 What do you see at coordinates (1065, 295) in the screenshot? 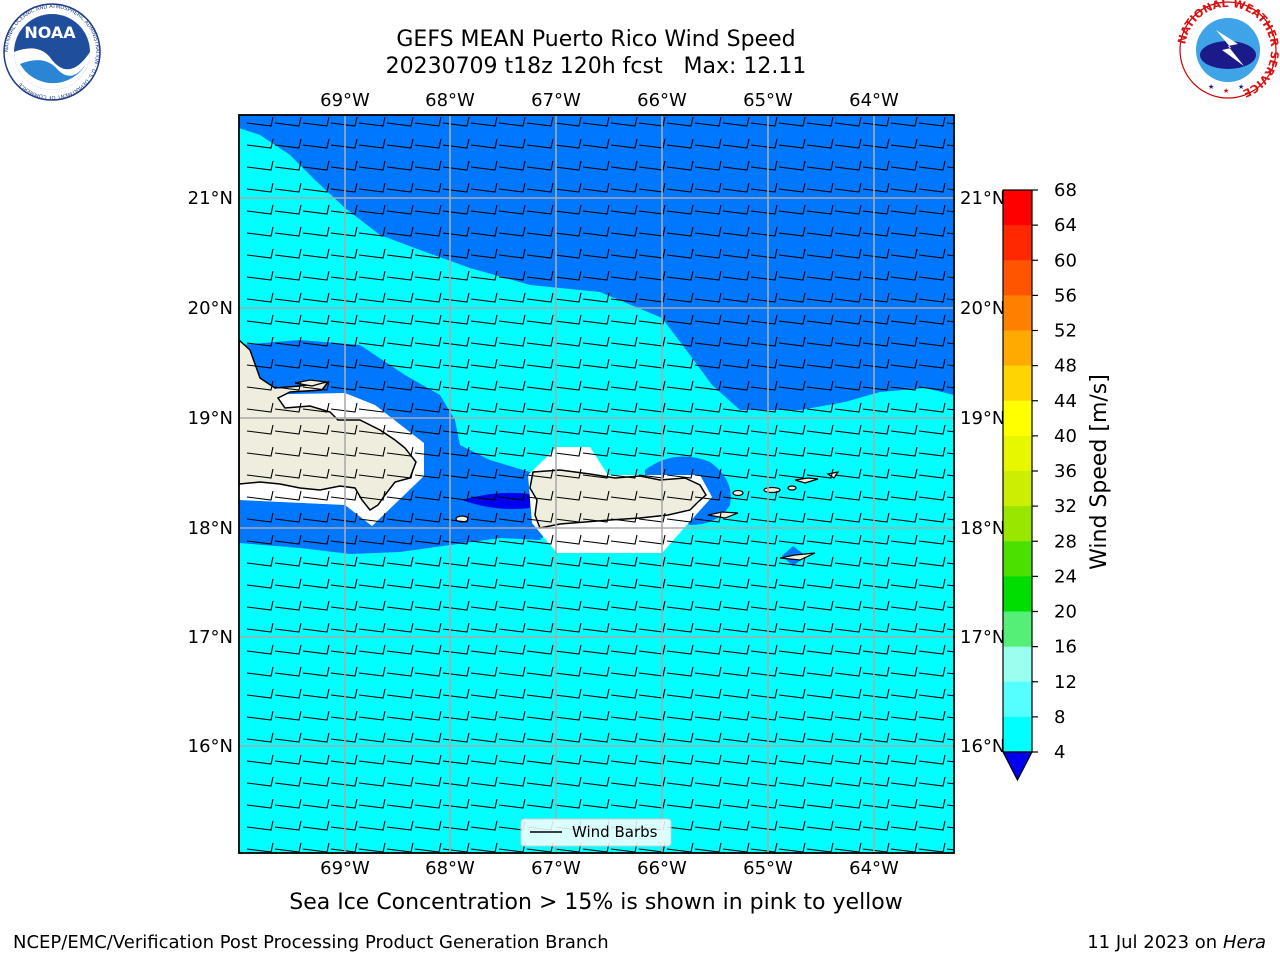
I see `colorbar-tick-label: 56` at bounding box center [1065, 295].